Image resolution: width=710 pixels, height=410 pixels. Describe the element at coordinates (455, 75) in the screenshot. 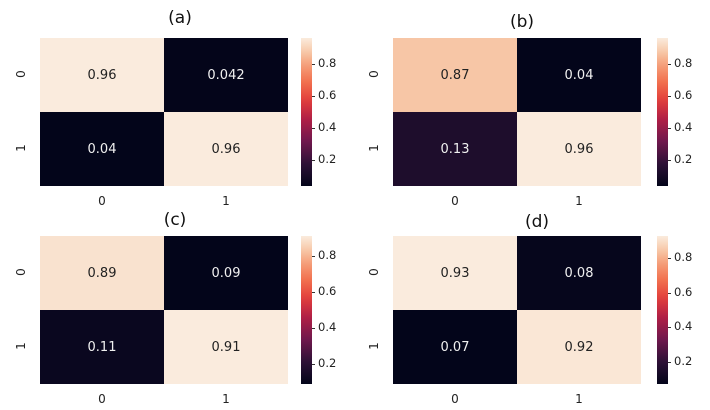

I see `heatmap-cell: 0.87` at that location.